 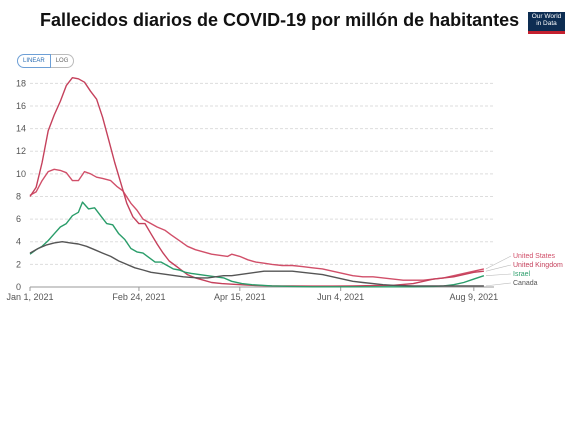 What do you see at coordinates (240, 297) in the screenshot?
I see `x-tick-label: Apr 15, 2021` at bounding box center [240, 297].